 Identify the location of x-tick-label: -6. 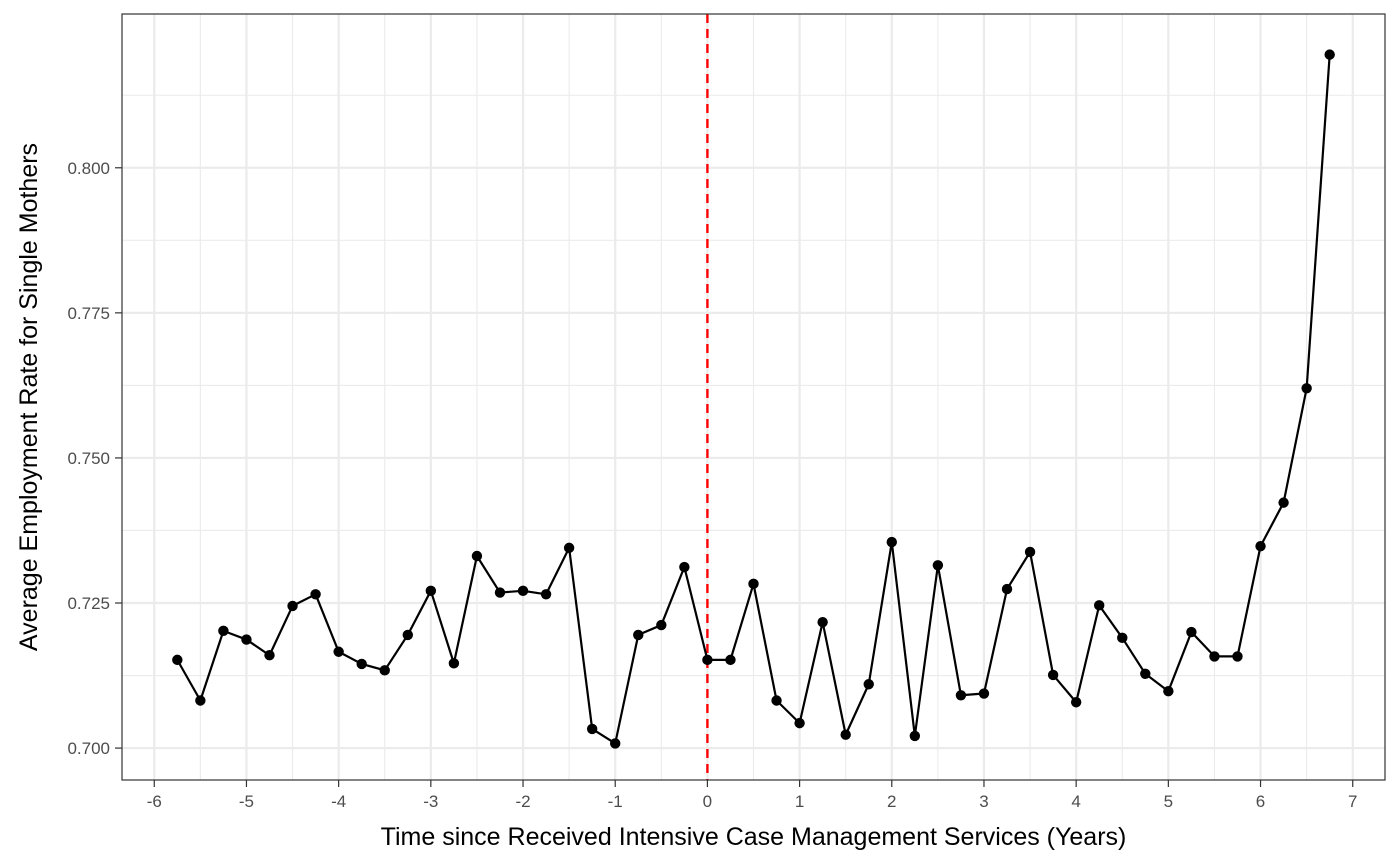
(154, 801).